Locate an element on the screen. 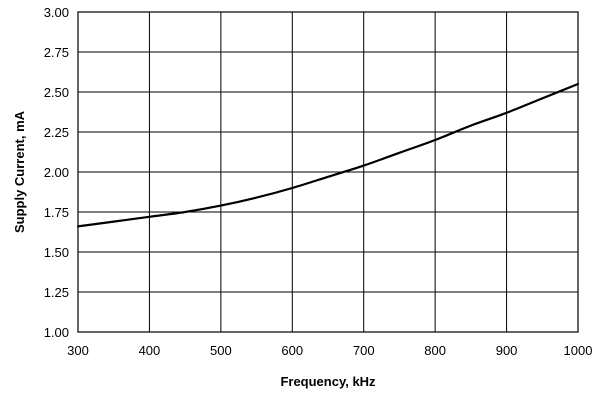 The height and width of the screenshot is (397, 608). x-tick-label: 1000 is located at coordinates (578, 350).